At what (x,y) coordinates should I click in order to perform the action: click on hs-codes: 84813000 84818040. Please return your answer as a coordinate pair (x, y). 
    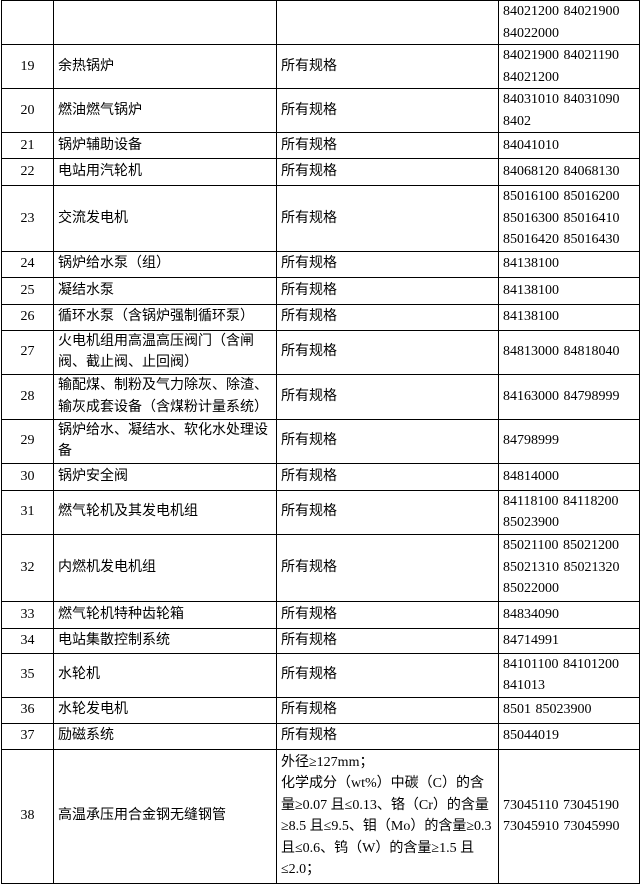
    Looking at the image, I should click on (569, 352).